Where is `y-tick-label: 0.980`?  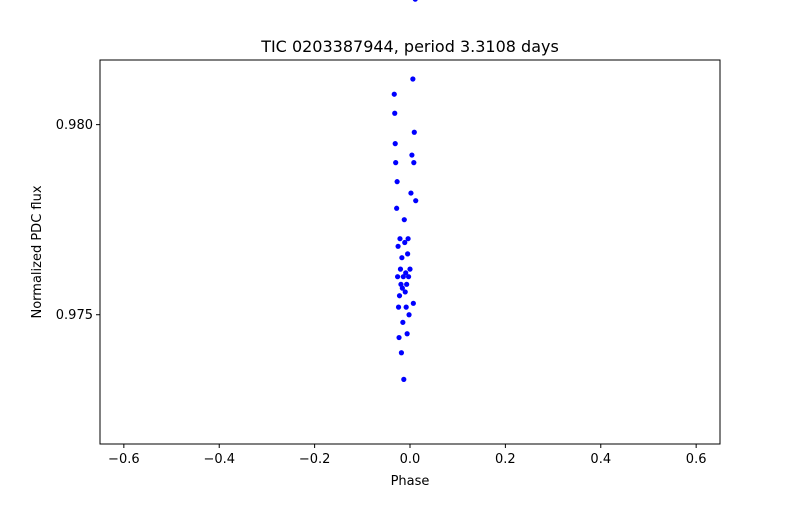 y-tick-label: 0.980 is located at coordinates (74, 125).